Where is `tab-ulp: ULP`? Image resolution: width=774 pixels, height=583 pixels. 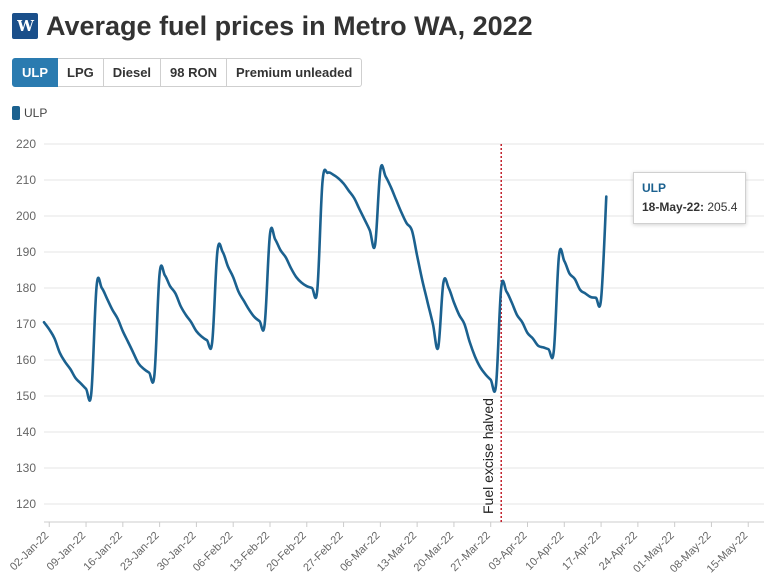 tab-ulp: ULP is located at coordinates (35, 72).